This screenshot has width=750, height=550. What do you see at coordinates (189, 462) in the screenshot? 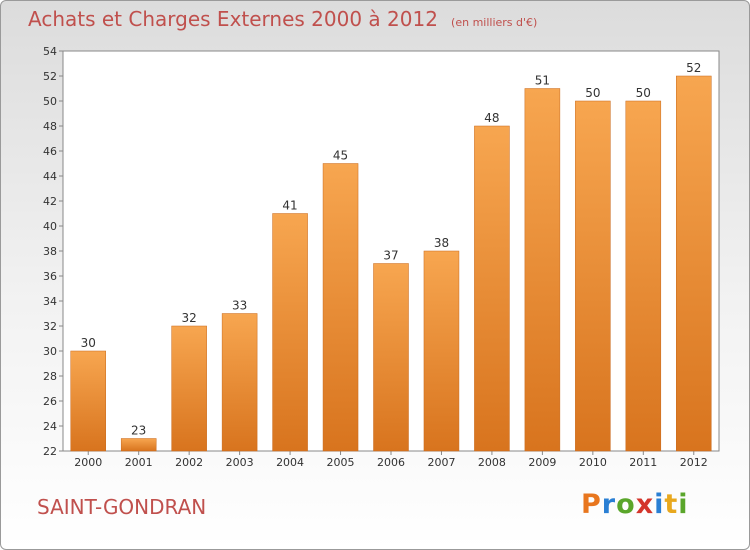
I see `x-tick-label: 2002` at bounding box center [189, 462].